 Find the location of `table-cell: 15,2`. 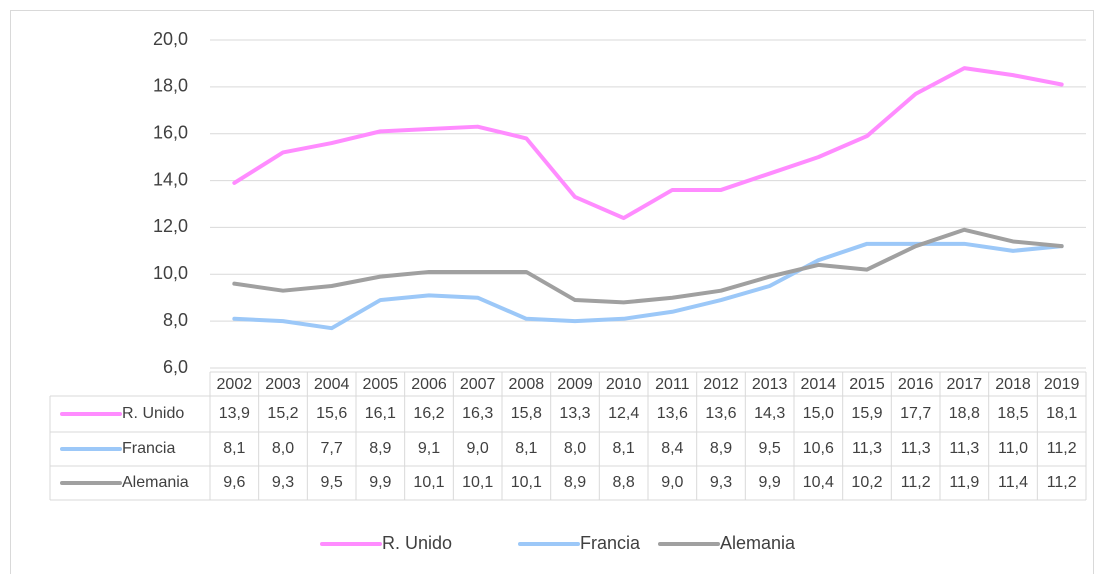

table-cell: 15,2 is located at coordinates (282, 413).